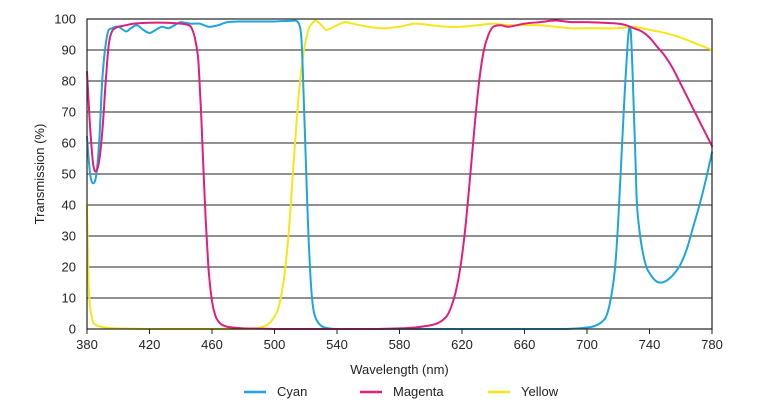 Image resolution: width=757 pixels, height=407 pixels. I want to click on x-tick-label: 420, so click(150, 344).